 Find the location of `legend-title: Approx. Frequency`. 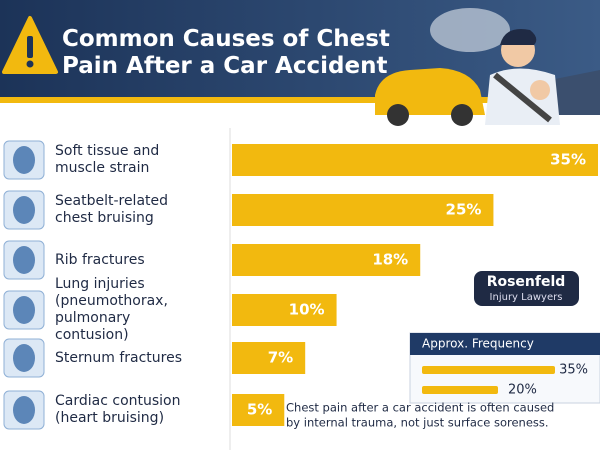

legend-title: Approx. Frequency is located at coordinates (478, 344).